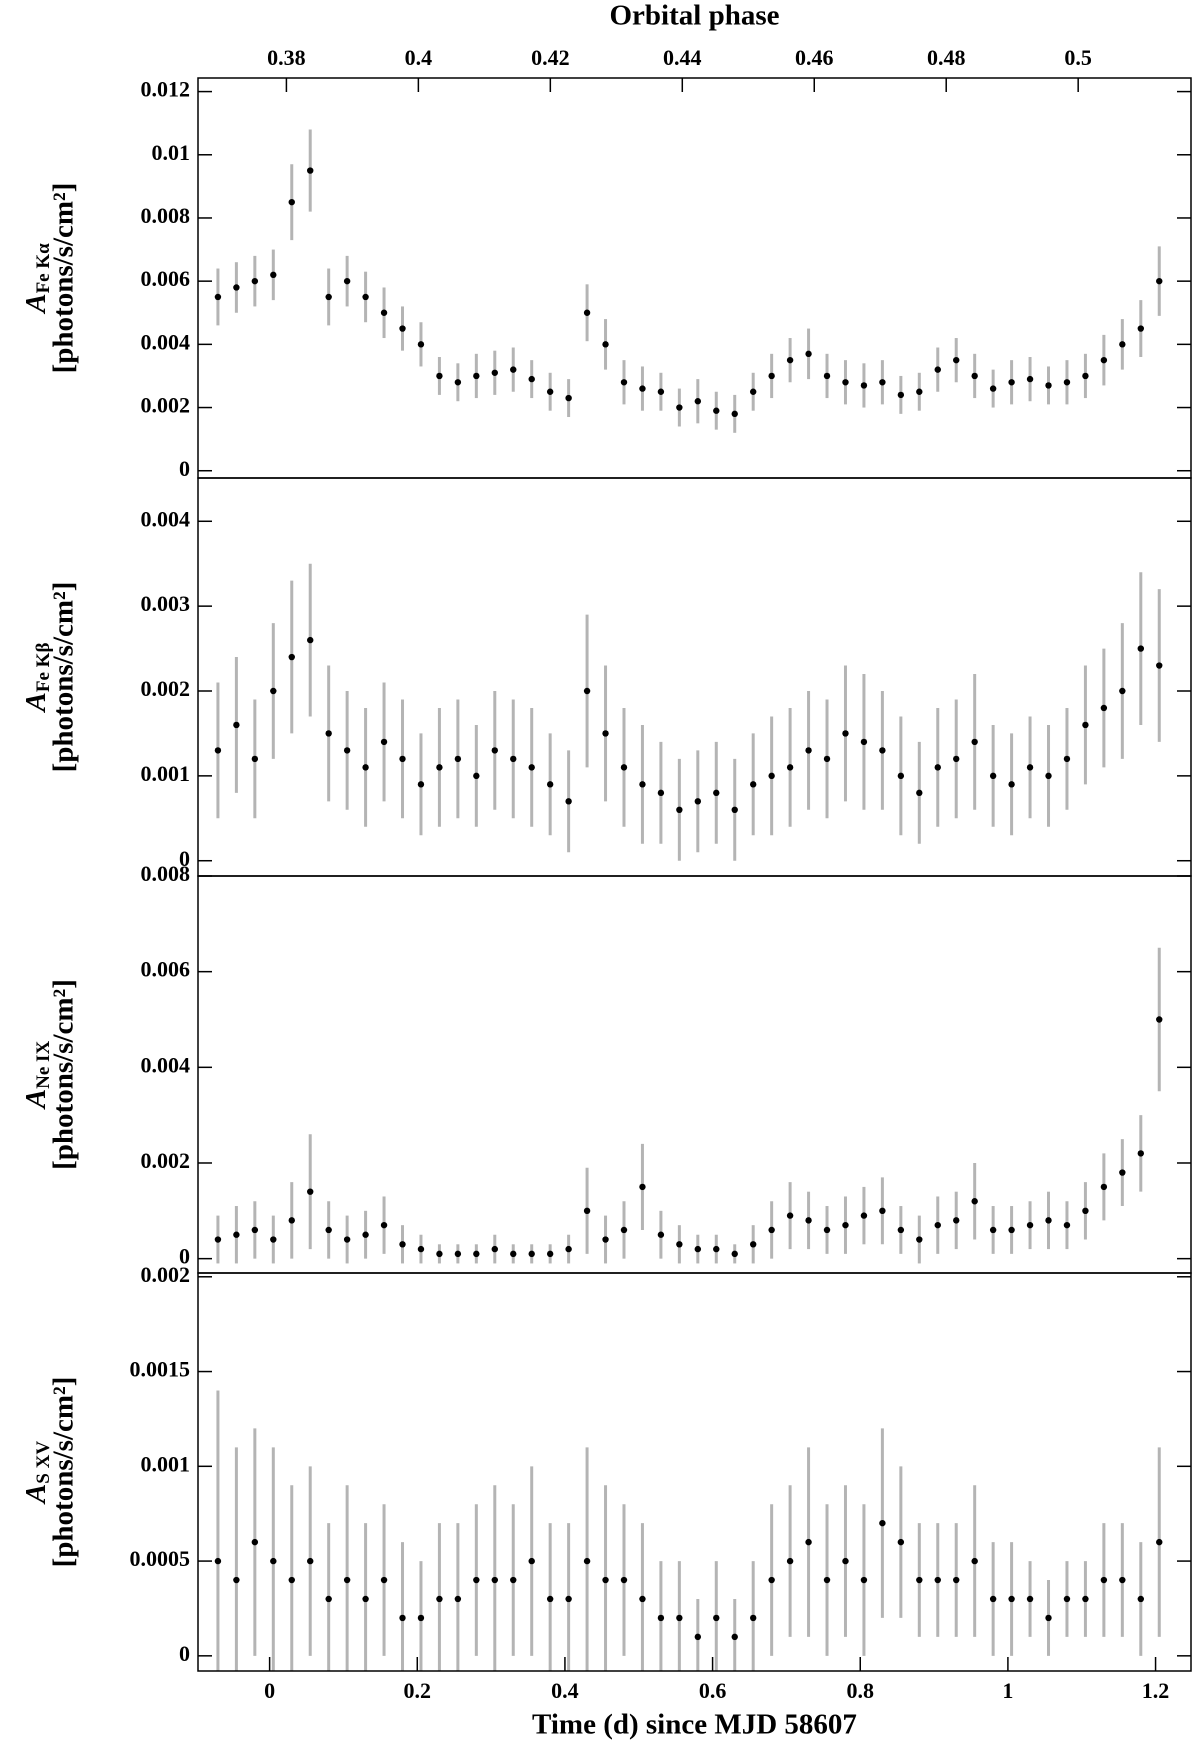 Image resolution: width=1200 pixels, height=1755 pixels. I want to click on x2-tick-label: 0.46, so click(814, 57).